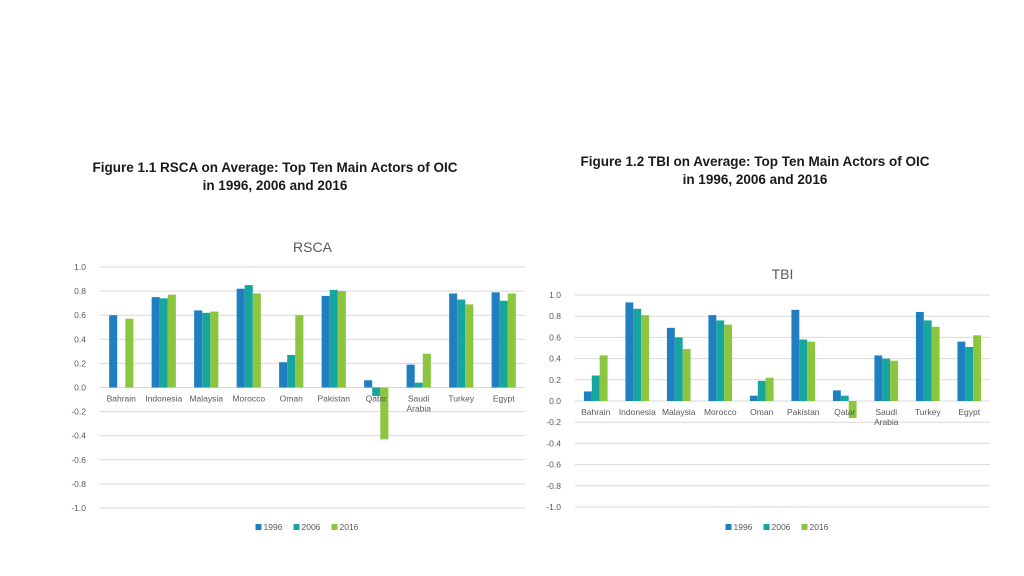  Describe the element at coordinates (553, 465) in the screenshot. I see `tbi-y-tick-label: -0.6` at that location.